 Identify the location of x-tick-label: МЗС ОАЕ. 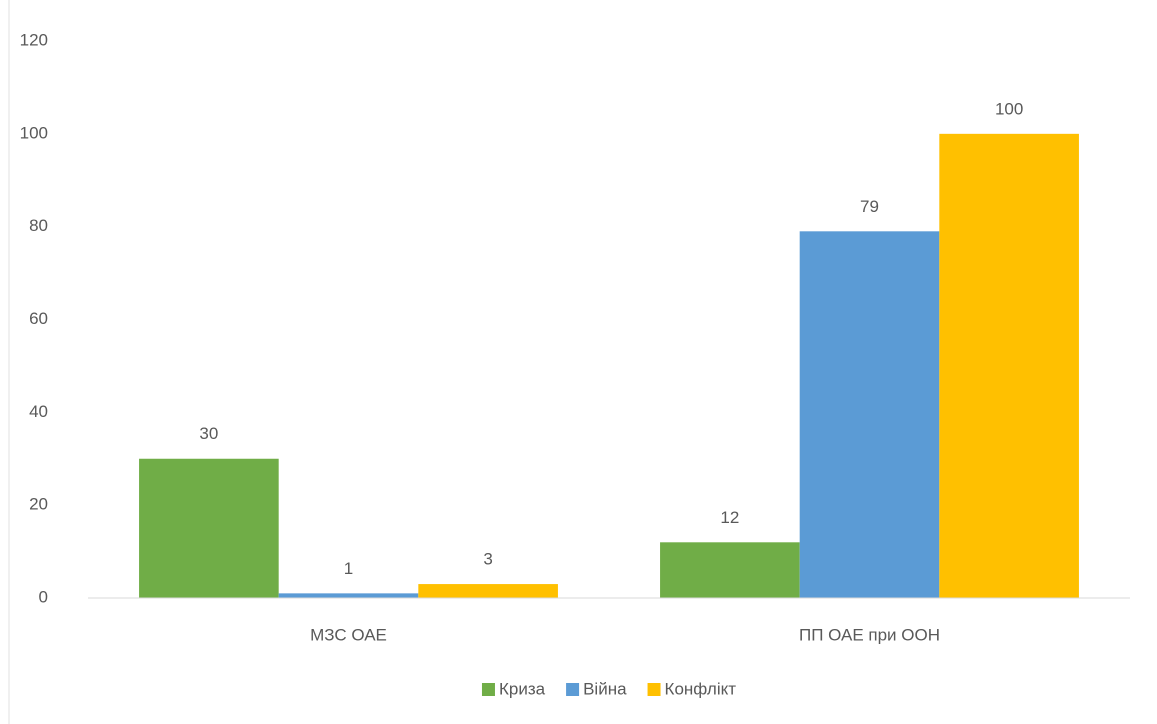
(348, 634).